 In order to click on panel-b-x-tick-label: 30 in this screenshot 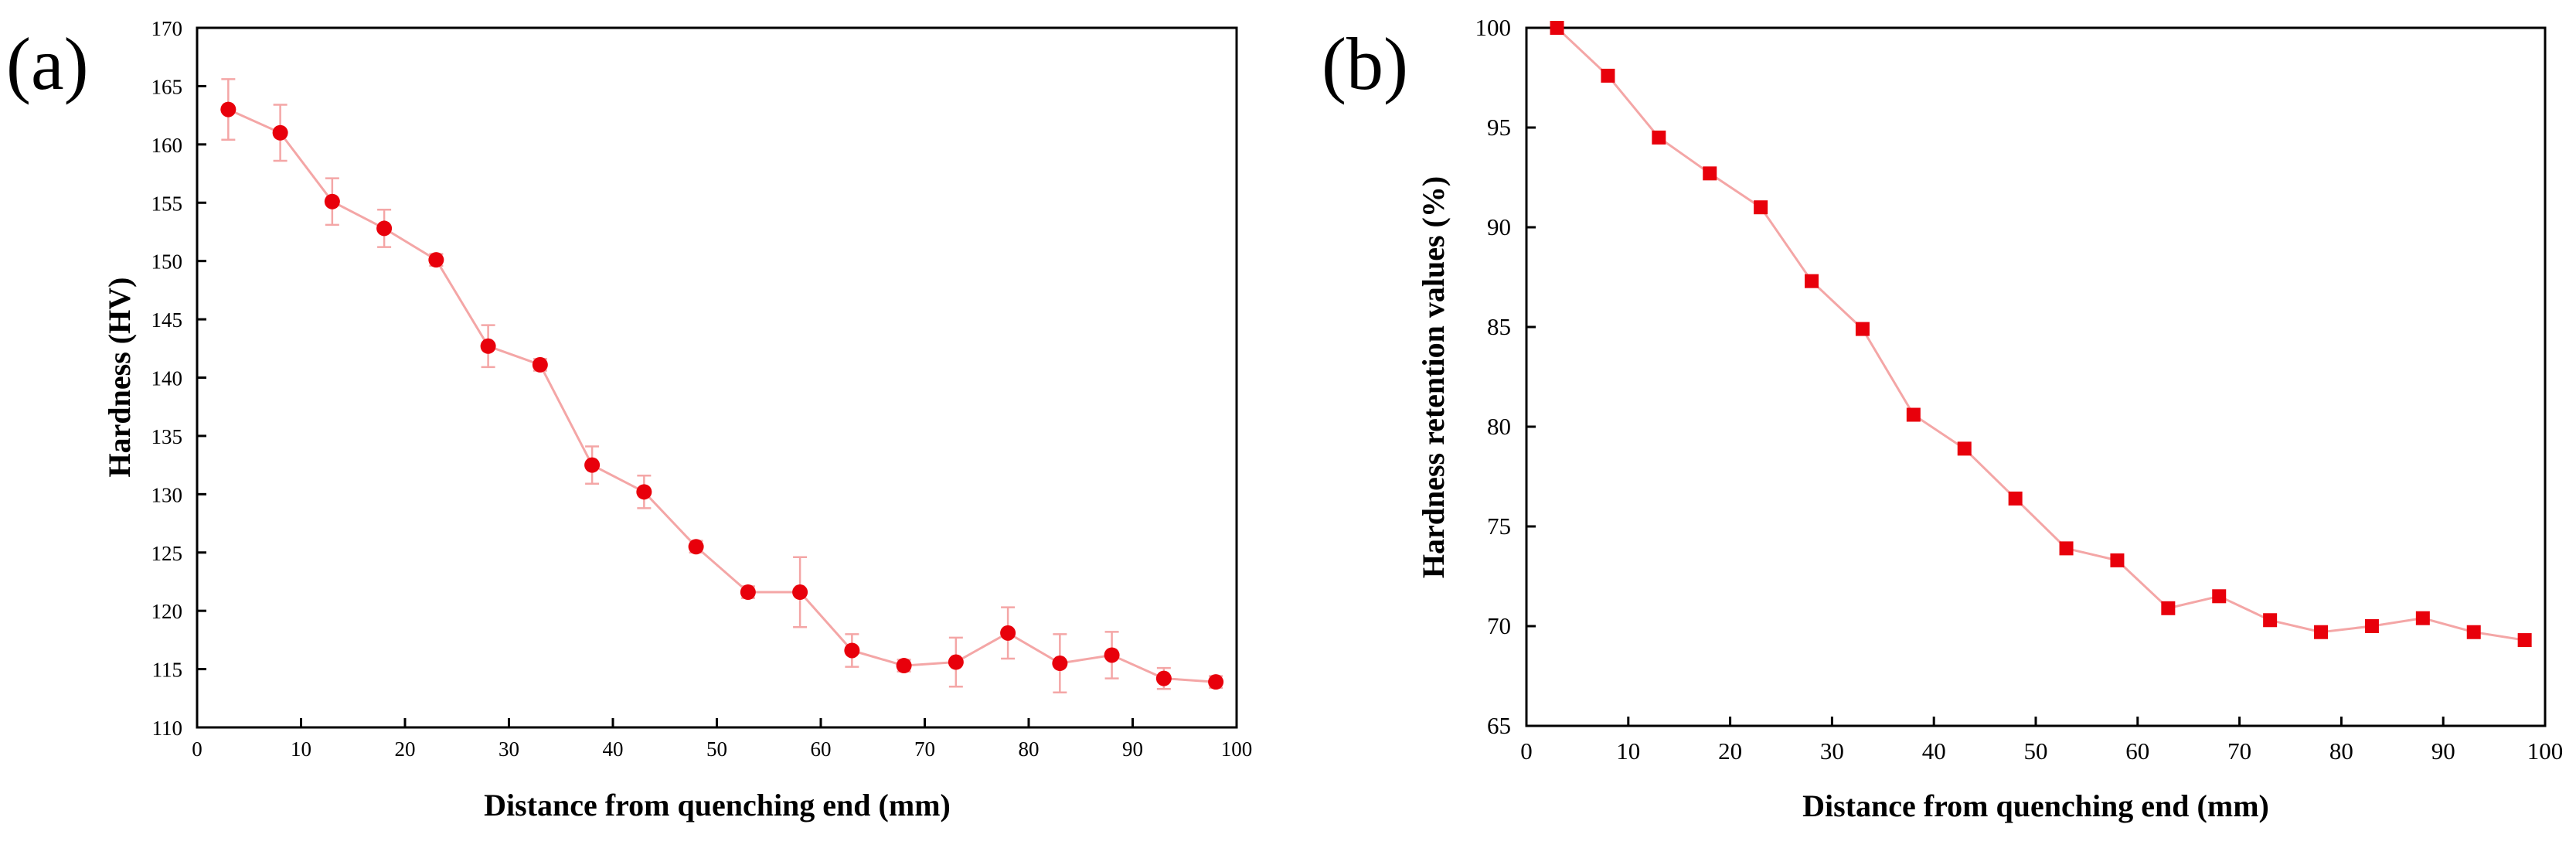, I will do `click(1832, 751)`.